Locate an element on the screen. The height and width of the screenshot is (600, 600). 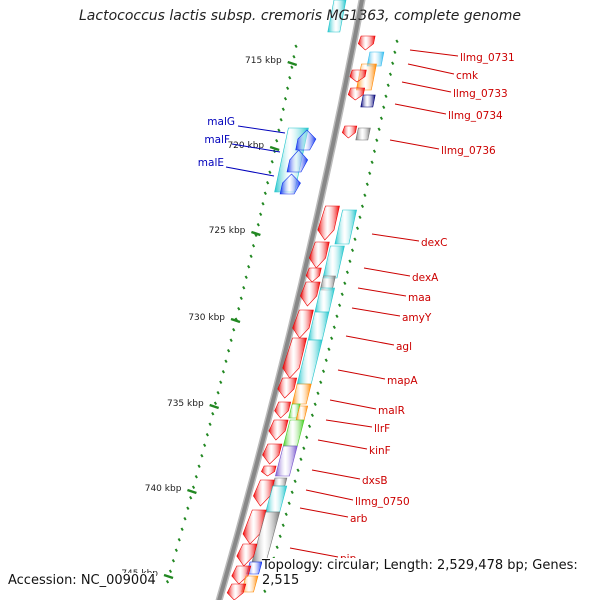
gene-label-arb: arb is located at coordinates (359, 519).